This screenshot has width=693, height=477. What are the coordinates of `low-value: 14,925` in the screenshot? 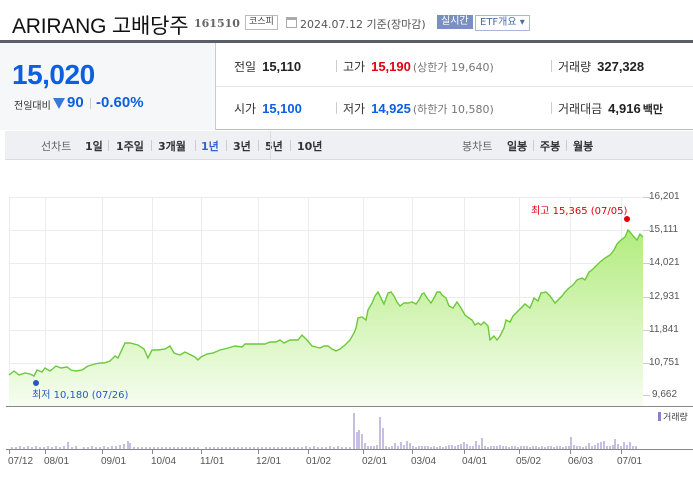 It's located at (391, 108).